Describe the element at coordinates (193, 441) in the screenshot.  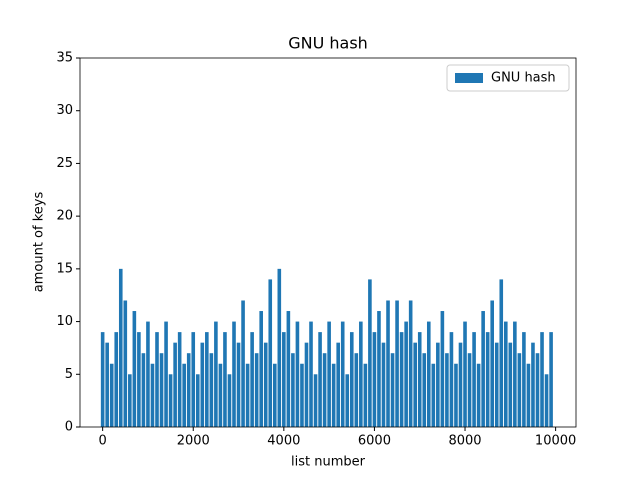
I see `x-tick-label: 2000` at that location.